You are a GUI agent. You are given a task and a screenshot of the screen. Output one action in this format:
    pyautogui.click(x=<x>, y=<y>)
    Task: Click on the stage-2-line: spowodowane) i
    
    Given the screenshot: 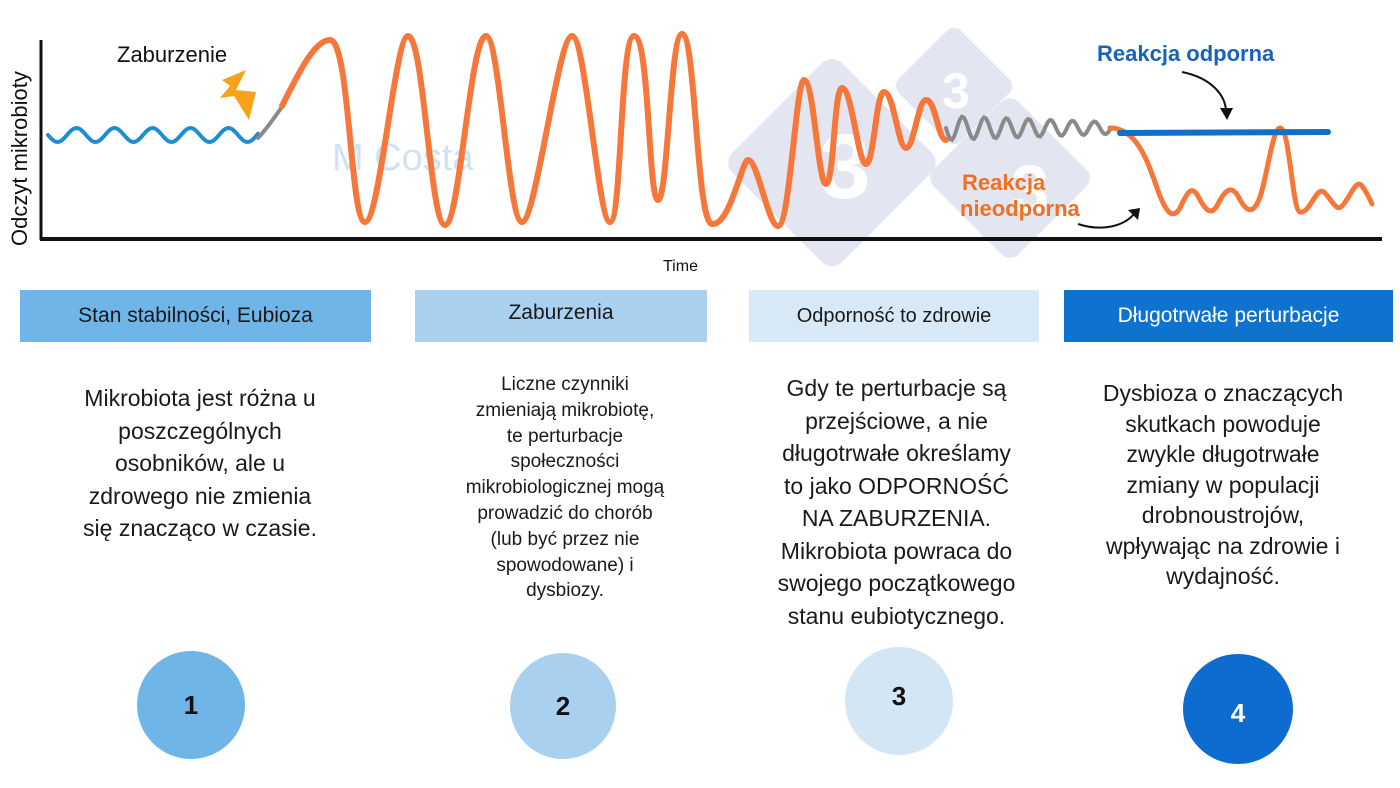 What is the action you would take?
    pyautogui.click(x=565, y=565)
    